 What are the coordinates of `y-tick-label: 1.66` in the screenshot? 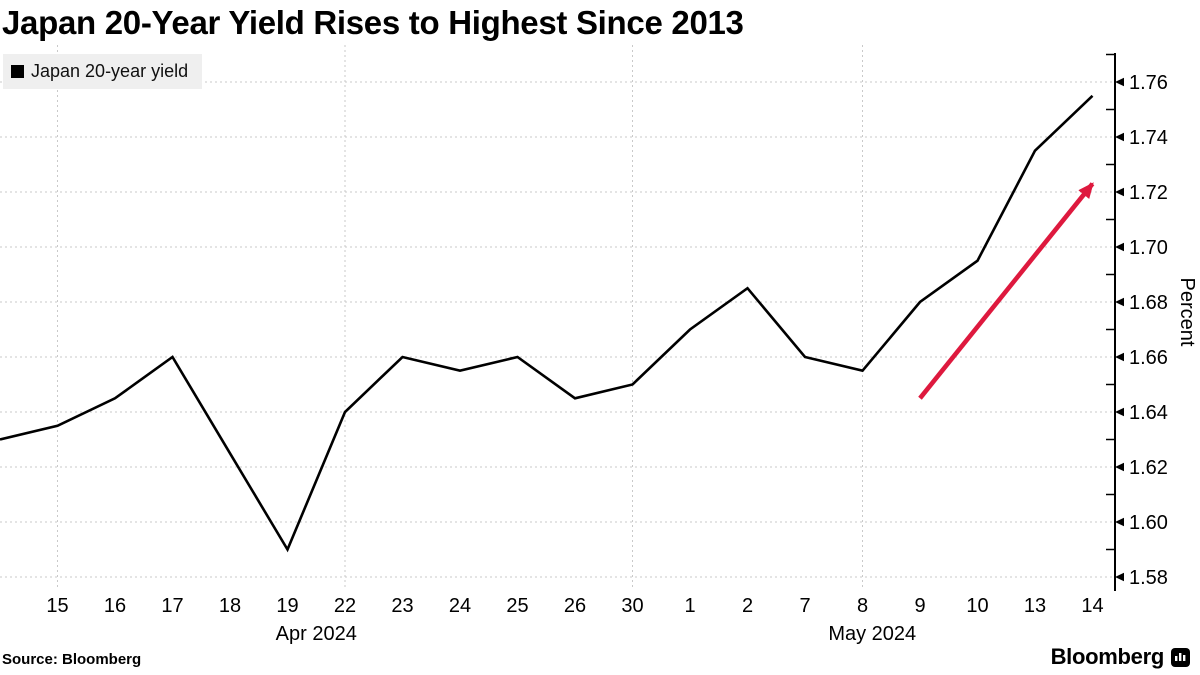 It's located at (1148, 358).